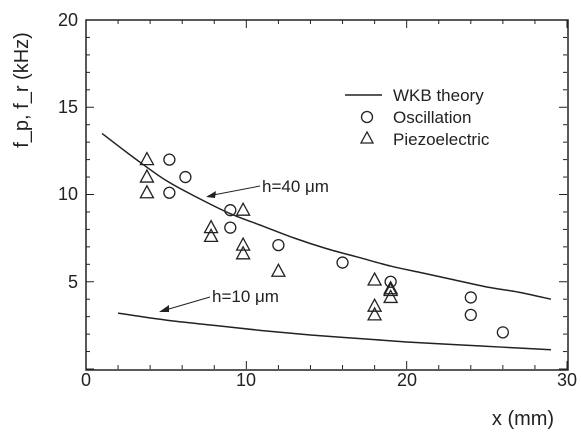 This screenshot has width=581, height=432. What do you see at coordinates (523, 419) in the screenshot?
I see `x-axis-title: x (mm)` at bounding box center [523, 419].